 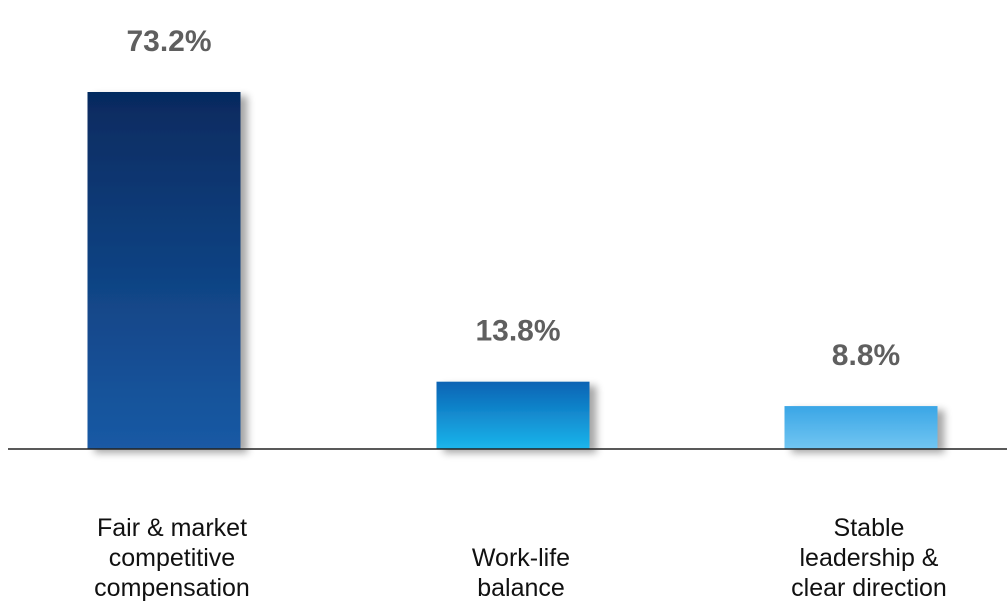 I want to click on category-label-line: competitive, so click(x=172, y=558).